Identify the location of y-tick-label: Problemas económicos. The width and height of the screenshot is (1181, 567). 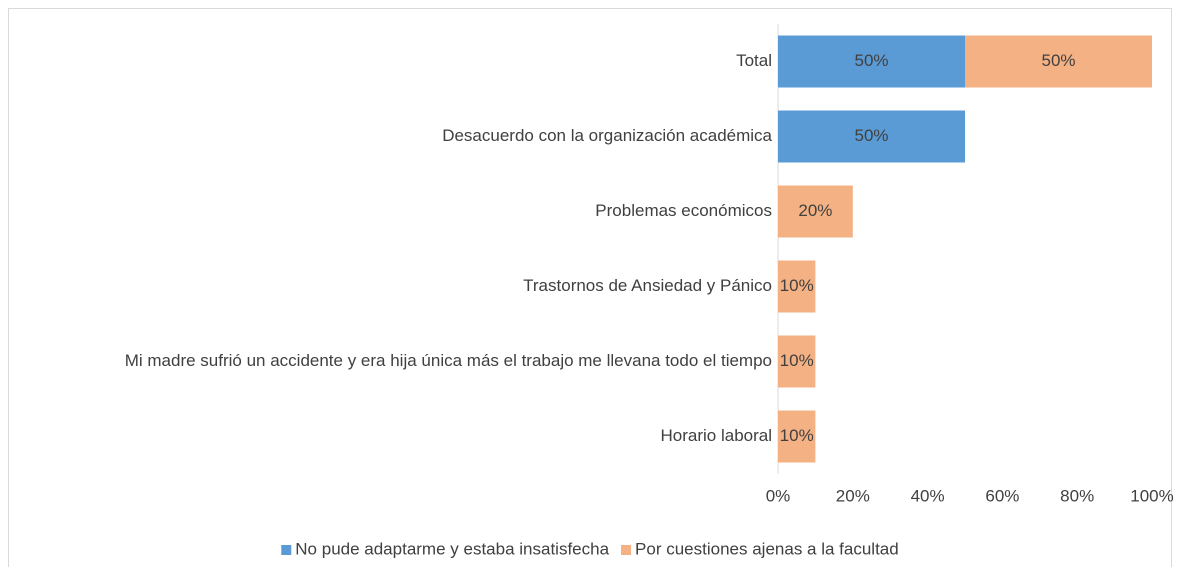
(683, 210).